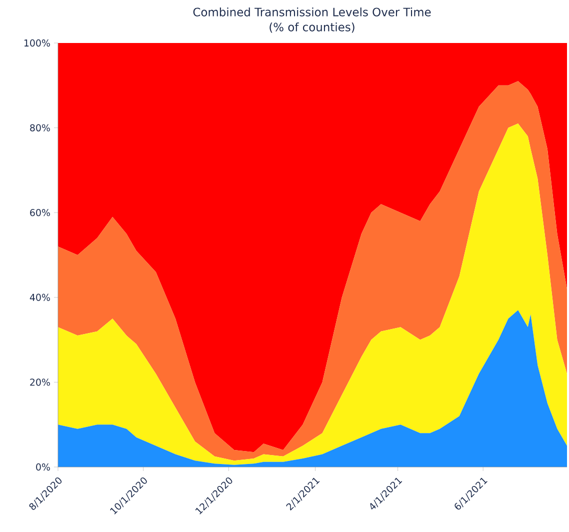 This screenshot has width=569, height=532. Describe the element at coordinates (312, 27) in the screenshot. I see `chart-subtitle: (% of counties)` at that location.